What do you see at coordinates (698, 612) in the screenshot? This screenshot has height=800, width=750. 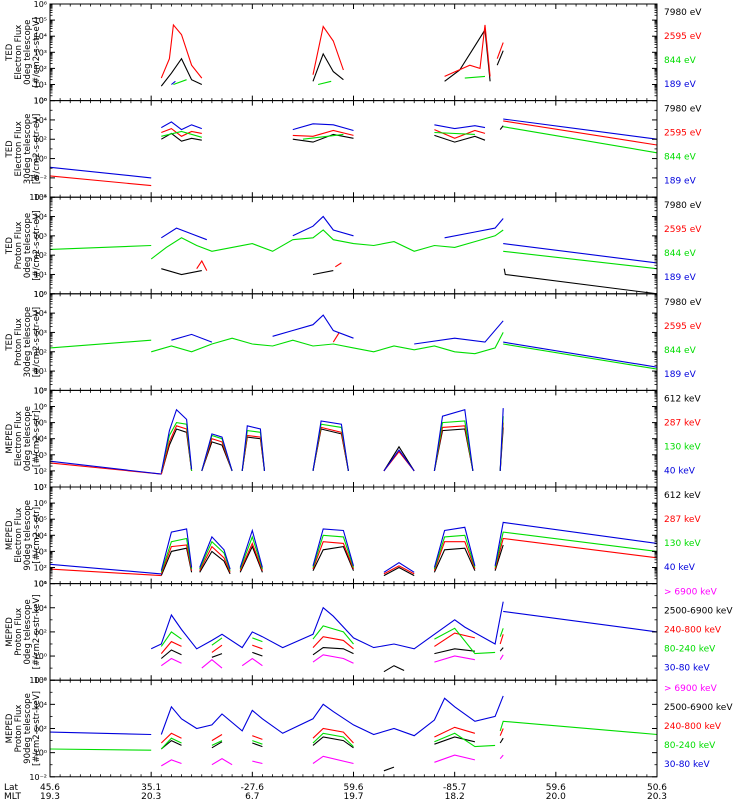 I see `legend-entry: 2500-6900 keV` at bounding box center [698, 612].